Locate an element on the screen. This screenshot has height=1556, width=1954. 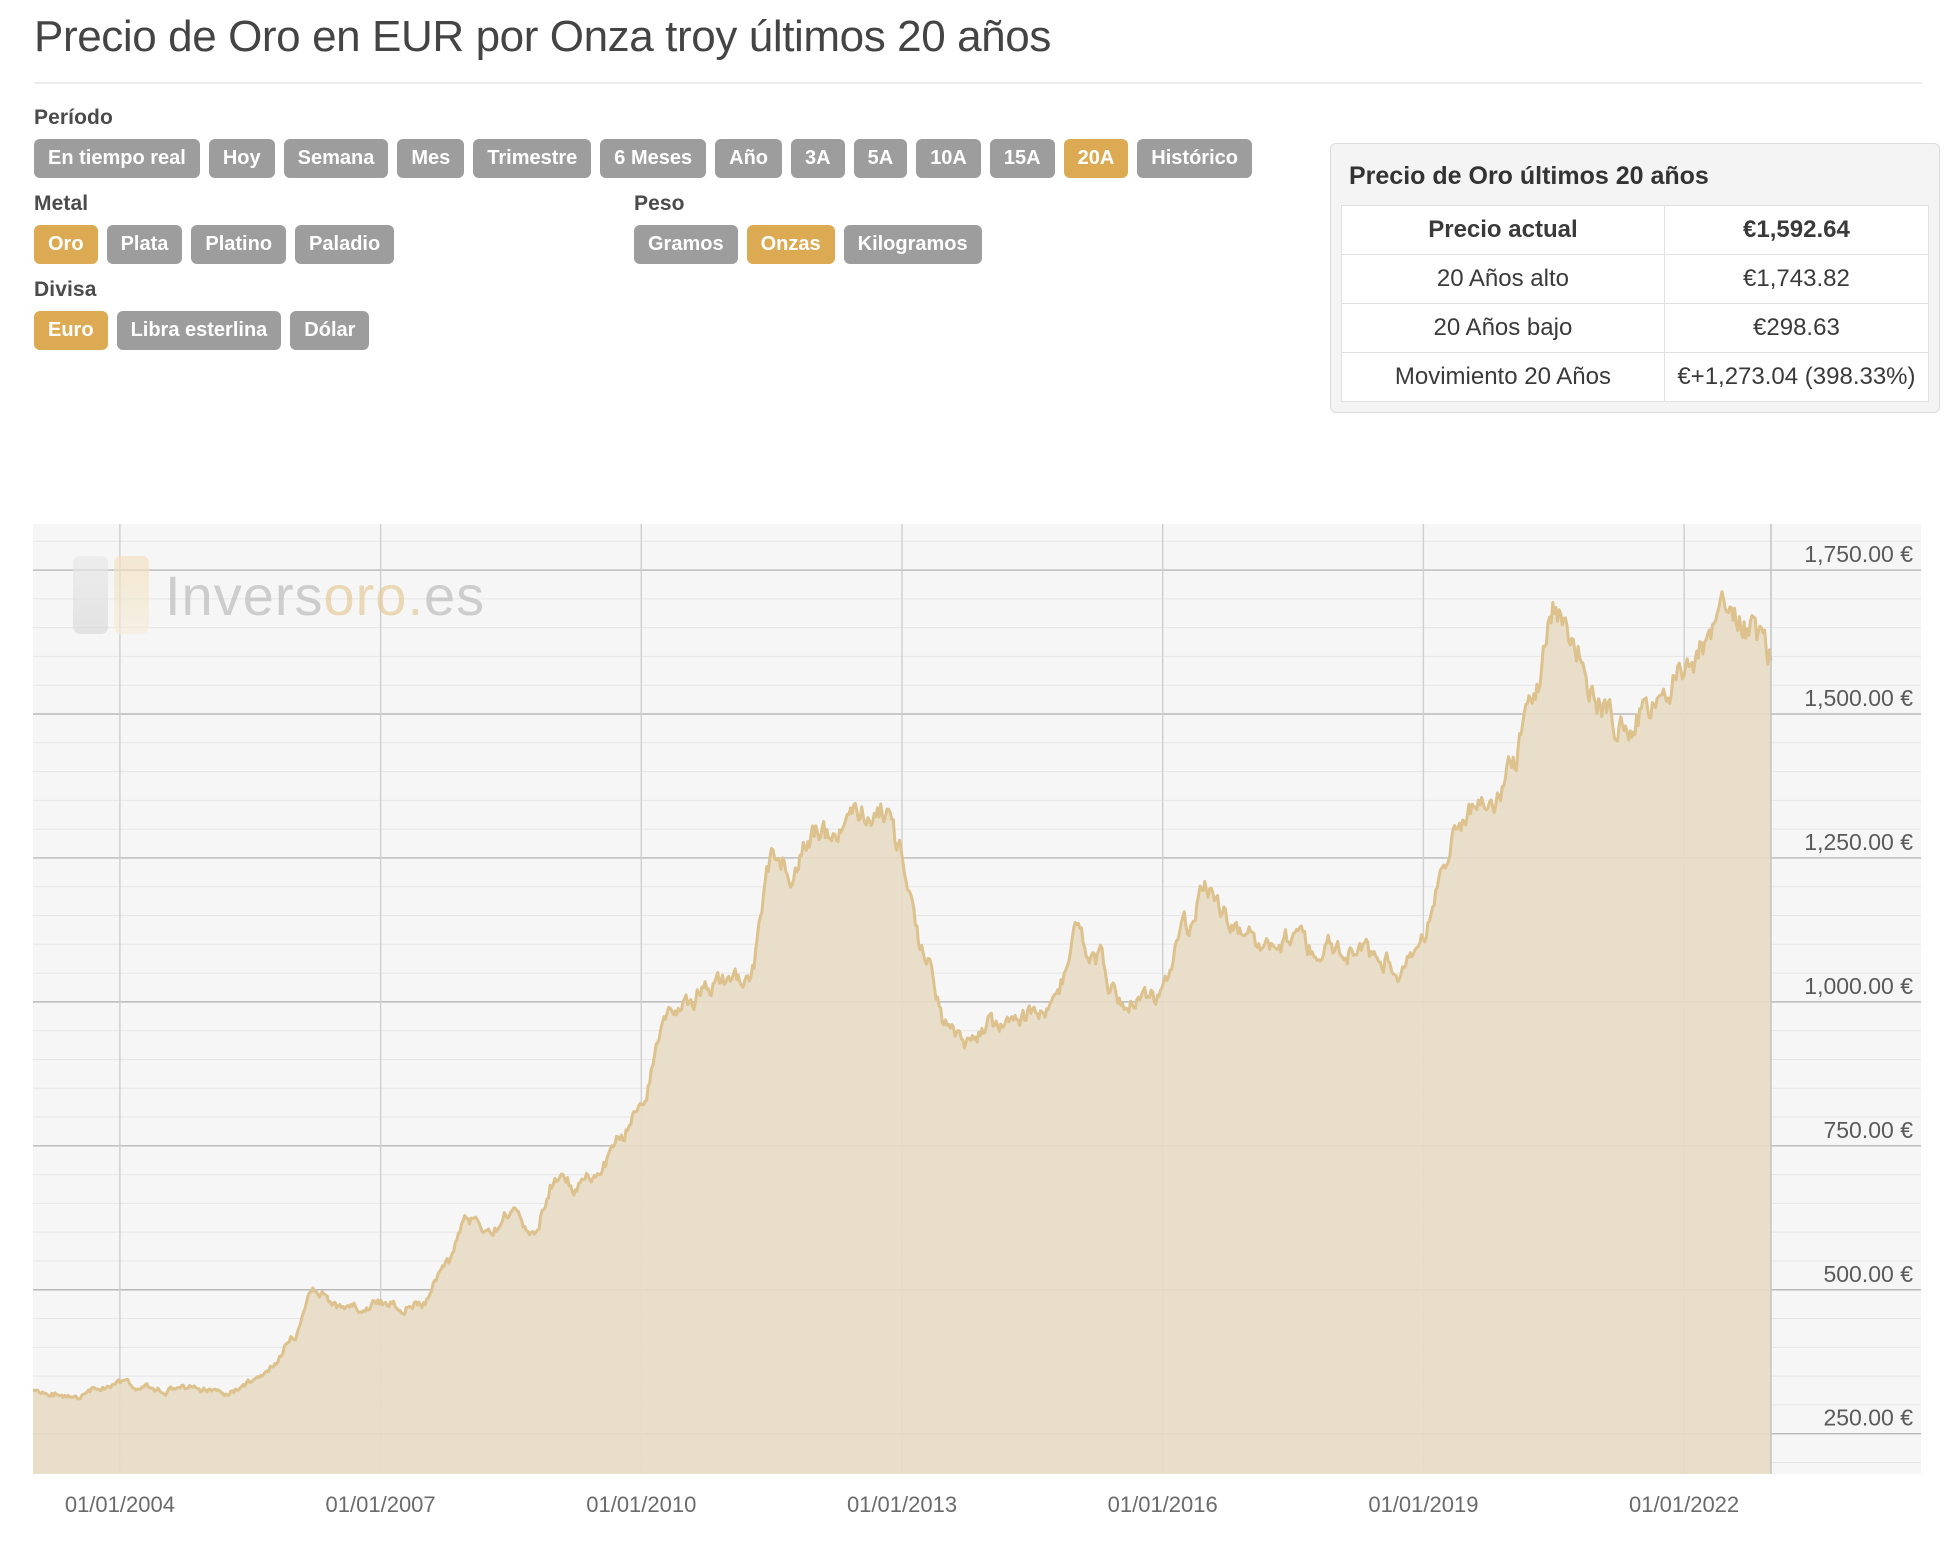
metal-button-plata: Plata is located at coordinates (144, 244).